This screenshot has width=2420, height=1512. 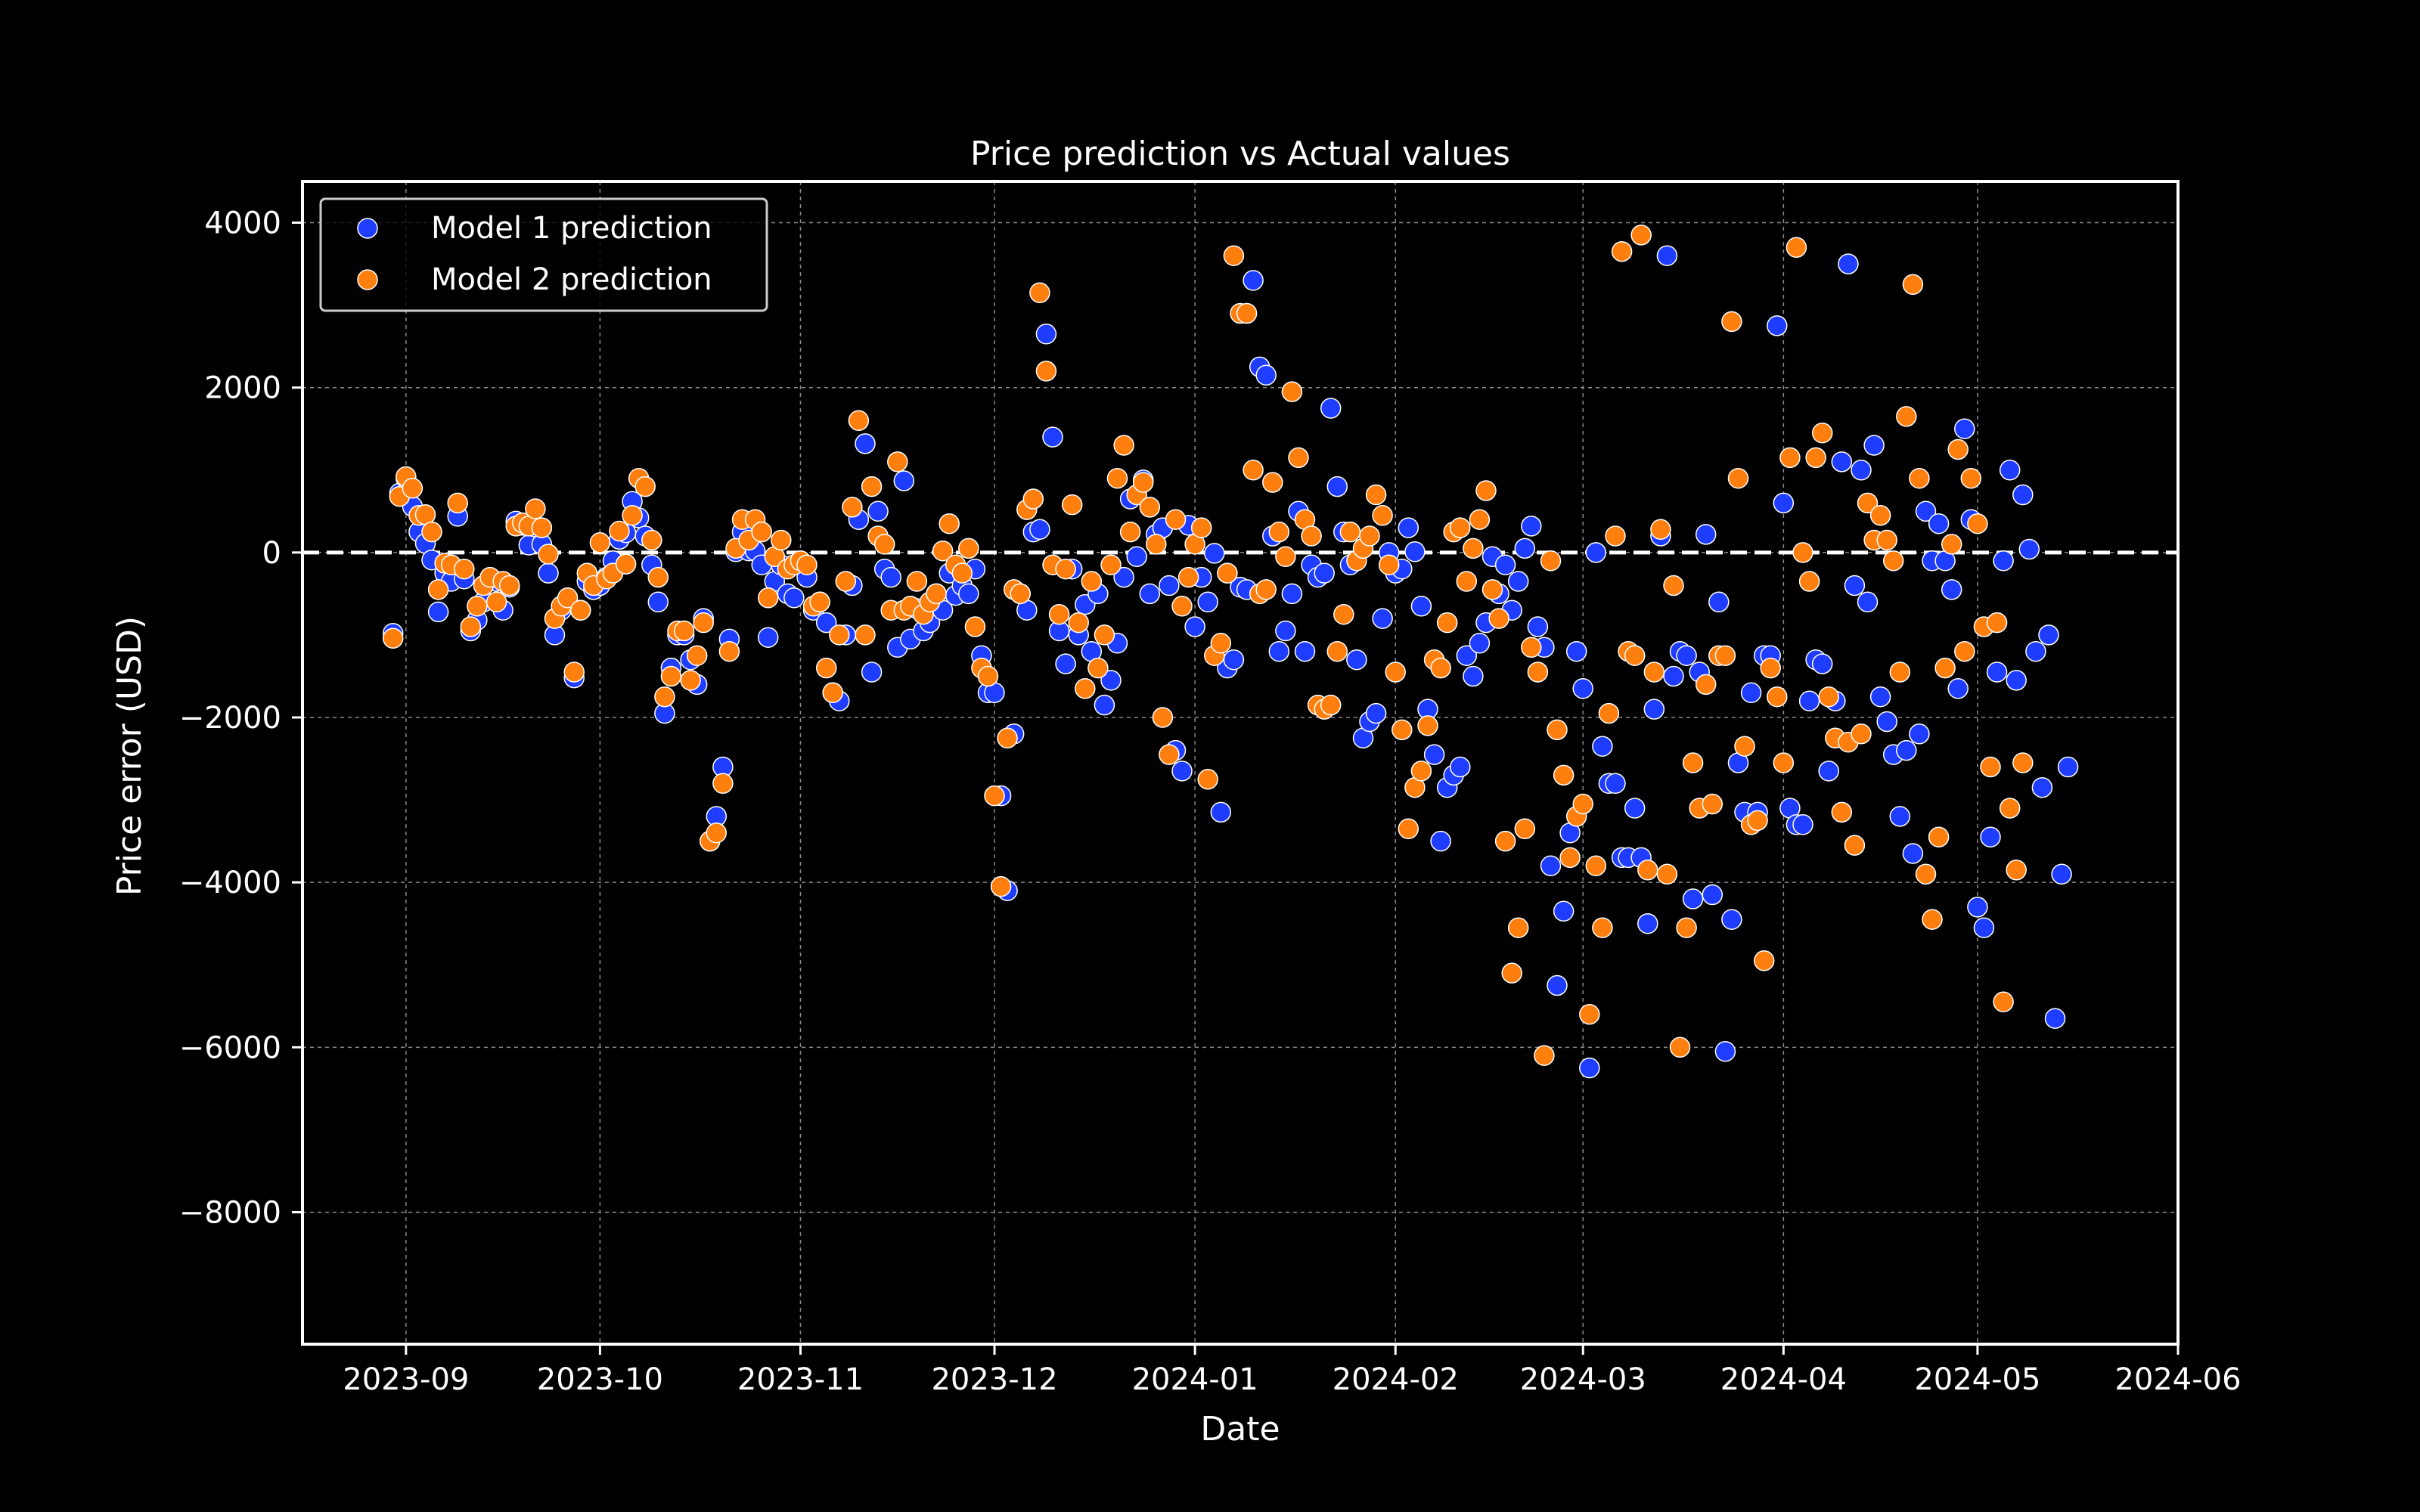 What do you see at coordinates (129, 756) in the screenshot?
I see `y-axis-label: Price error (USD)` at bounding box center [129, 756].